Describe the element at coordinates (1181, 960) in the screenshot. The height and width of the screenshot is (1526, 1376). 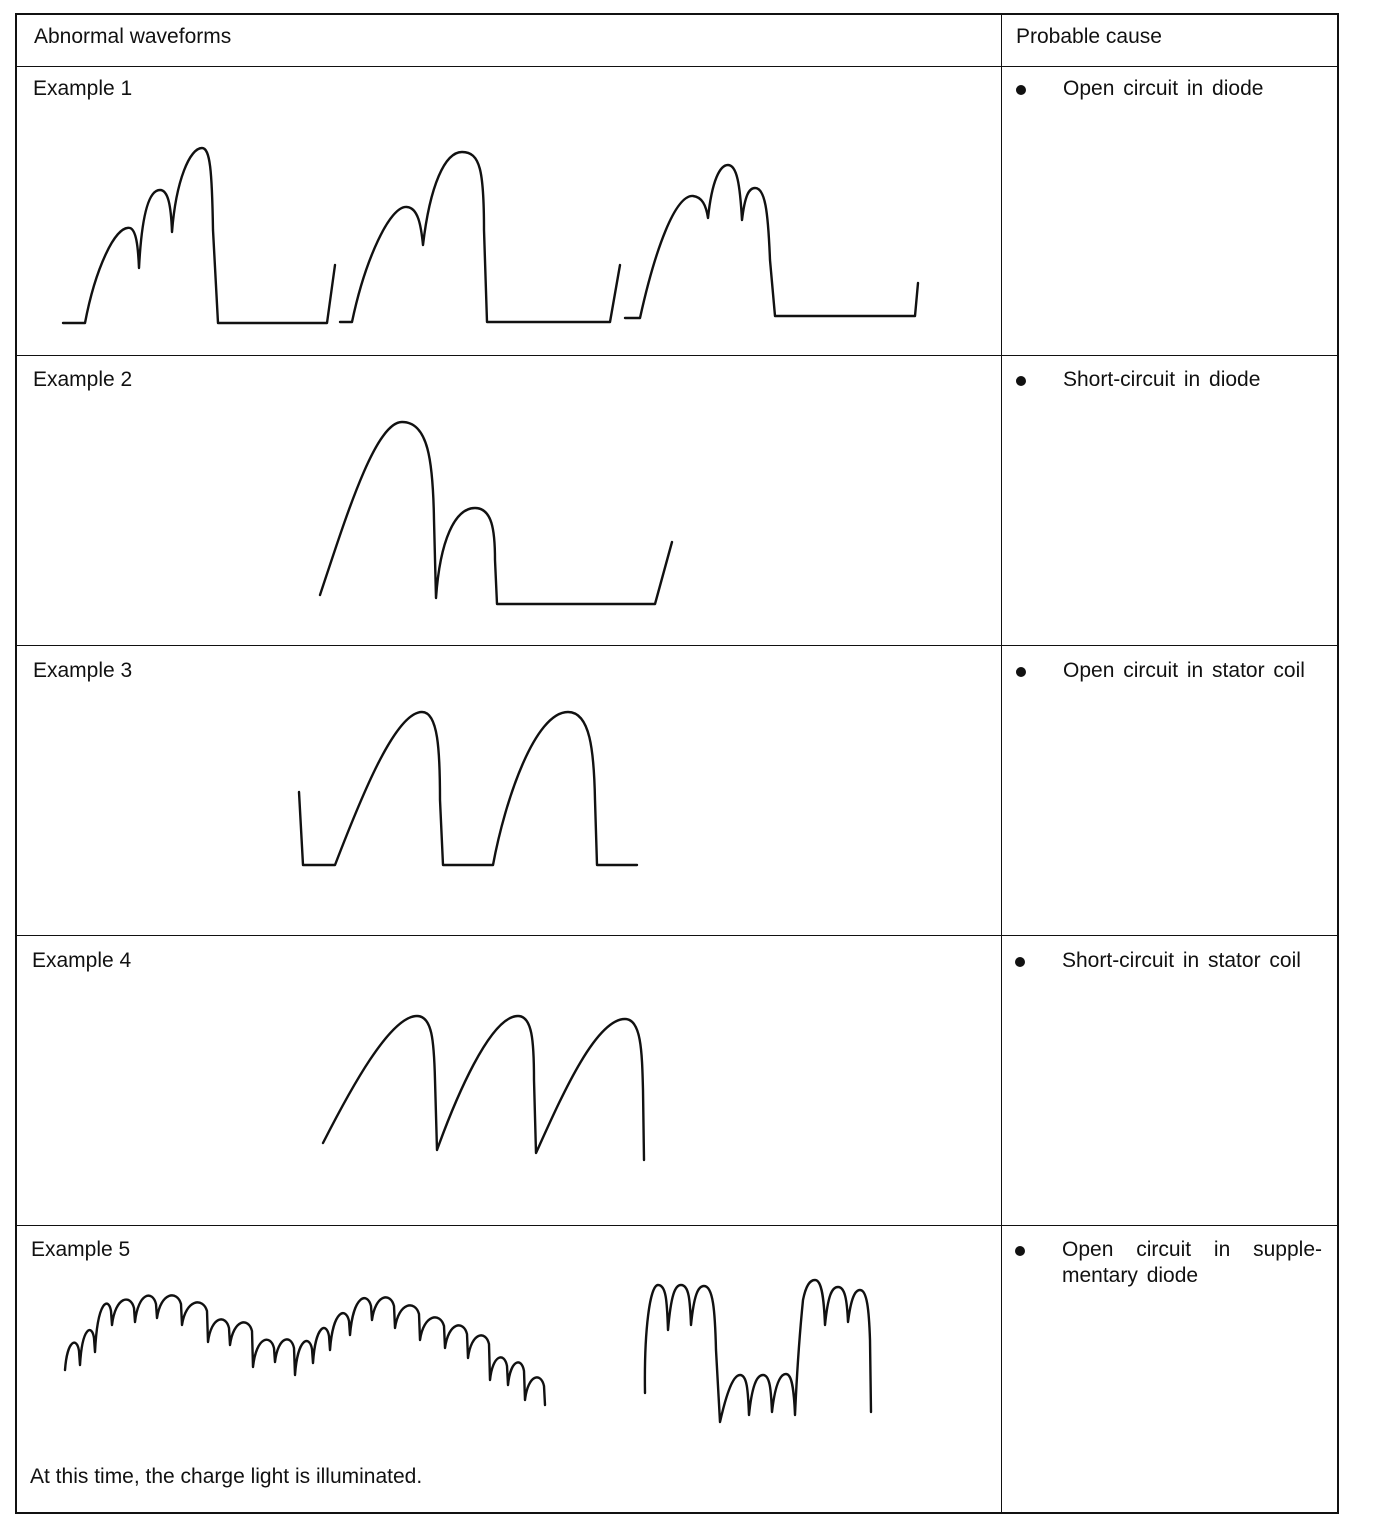
I see `cause-text: Short-circuit in stator coil` at that location.